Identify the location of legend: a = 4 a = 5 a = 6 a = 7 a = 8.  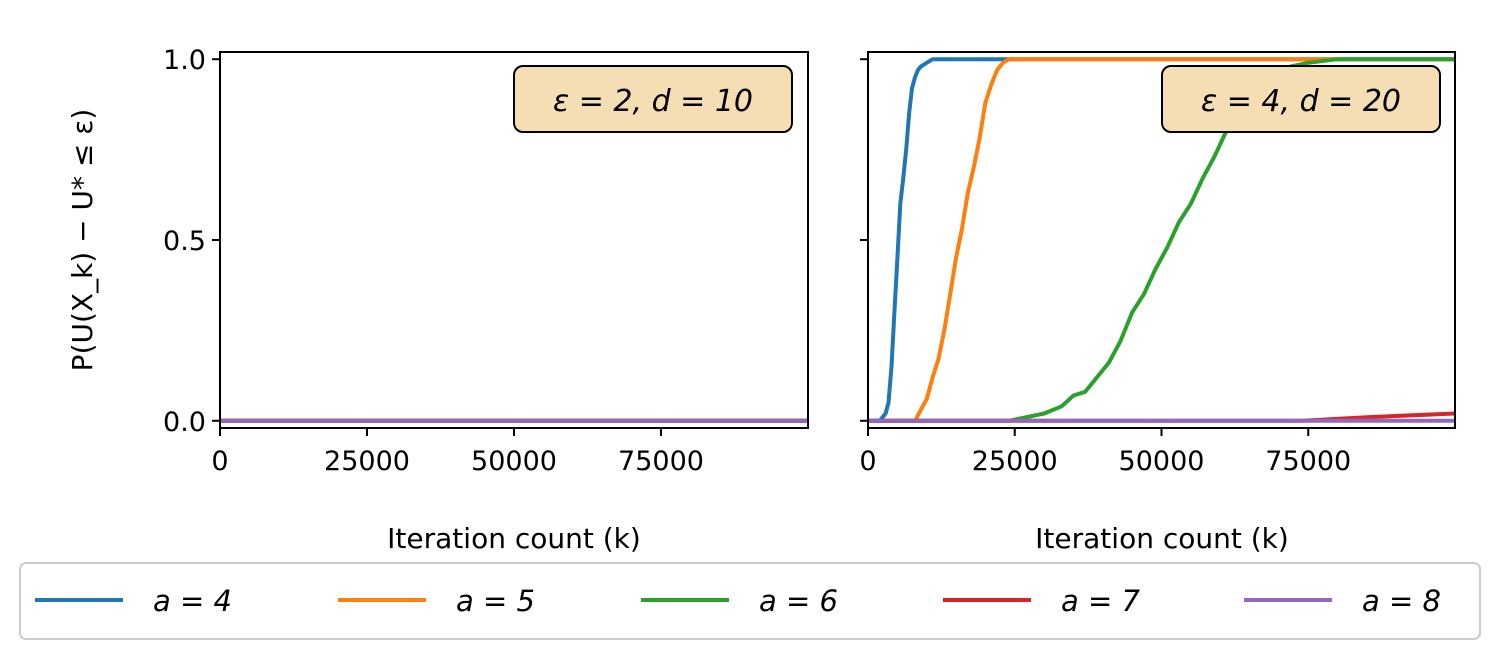
(750, 601).